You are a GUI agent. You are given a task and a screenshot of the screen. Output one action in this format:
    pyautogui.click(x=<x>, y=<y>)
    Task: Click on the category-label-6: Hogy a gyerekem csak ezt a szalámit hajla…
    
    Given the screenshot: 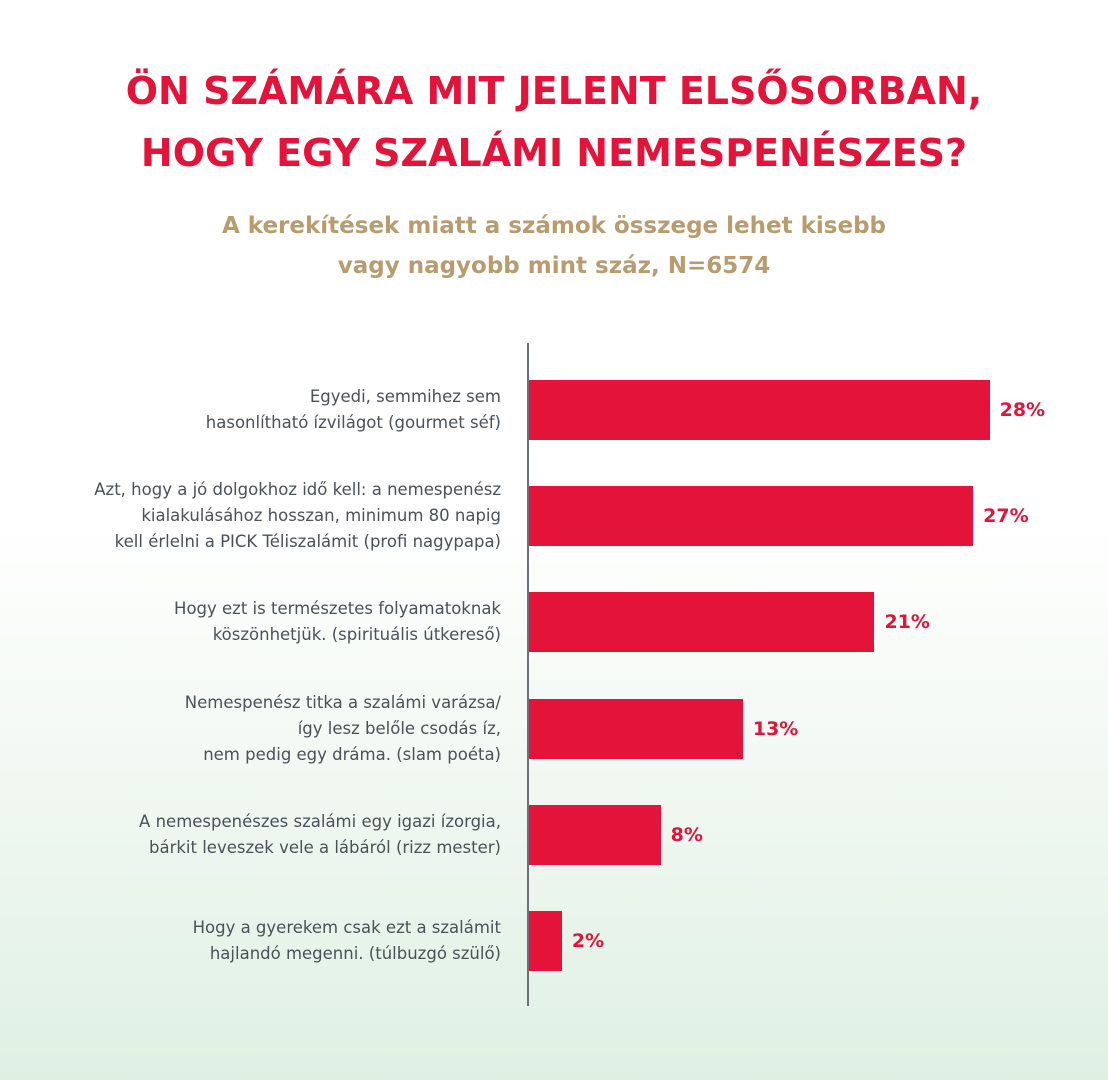 What is the action you would take?
    pyautogui.click(x=261, y=941)
    